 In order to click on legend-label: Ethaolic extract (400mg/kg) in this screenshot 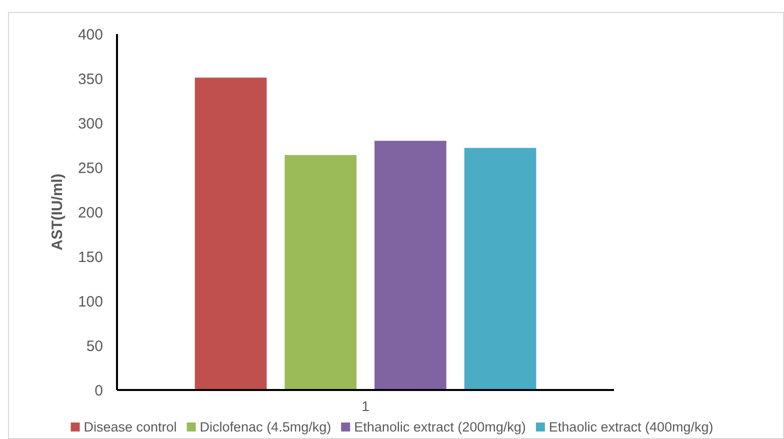, I will do `click(631, 427)`.